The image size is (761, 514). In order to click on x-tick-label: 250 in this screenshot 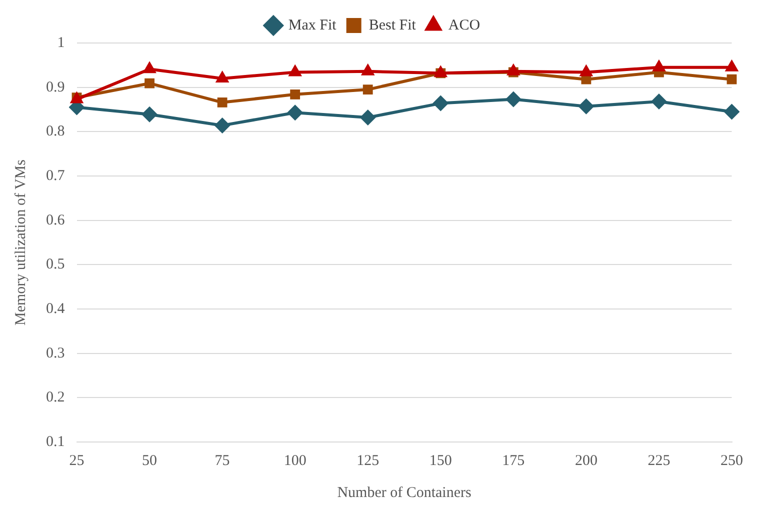, I will do `click(731, 460)`.